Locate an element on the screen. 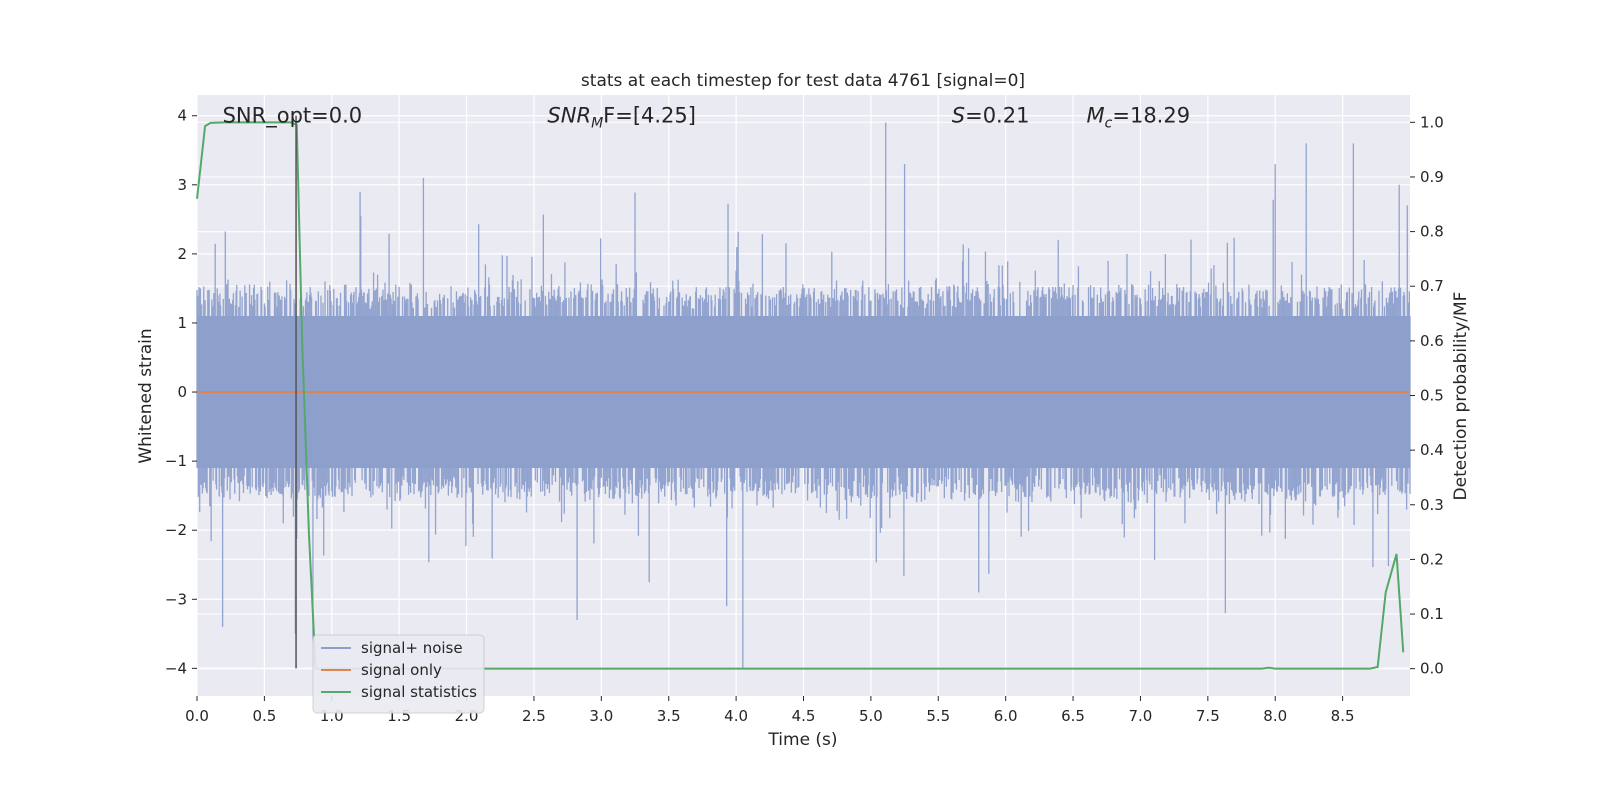 This screenshot has height=800, width=1600. y-tick-label: 3 is located at coordinates (182, 185).